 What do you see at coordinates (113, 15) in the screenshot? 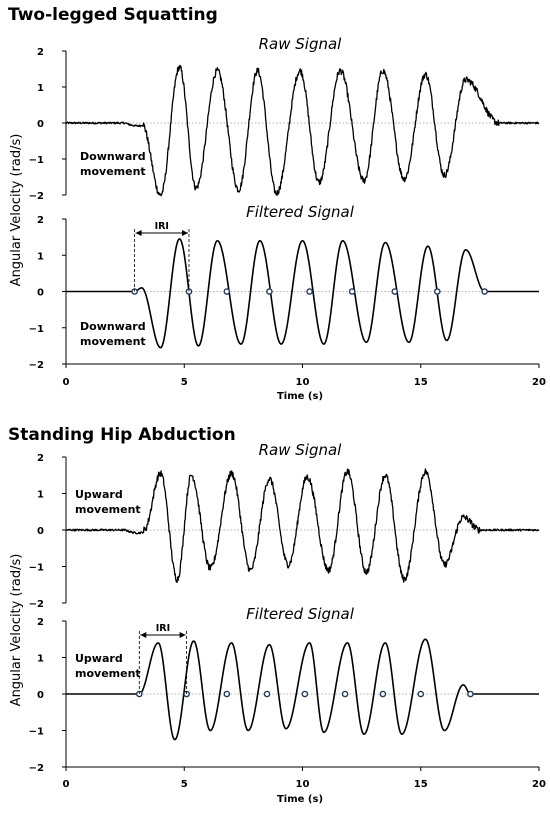
I see `section-title: Two-legged Squatting` at bounding box center [113, 15].